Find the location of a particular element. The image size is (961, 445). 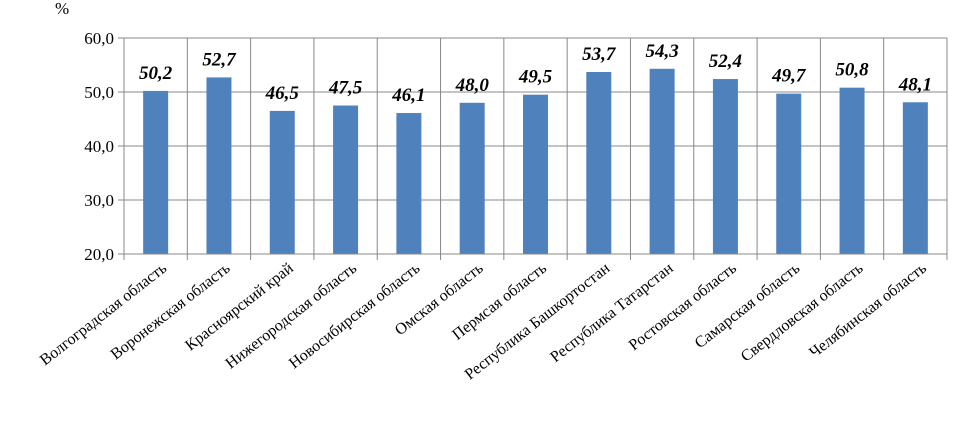

y-tick-label: 50,0 is located at coordinates (99, 92).